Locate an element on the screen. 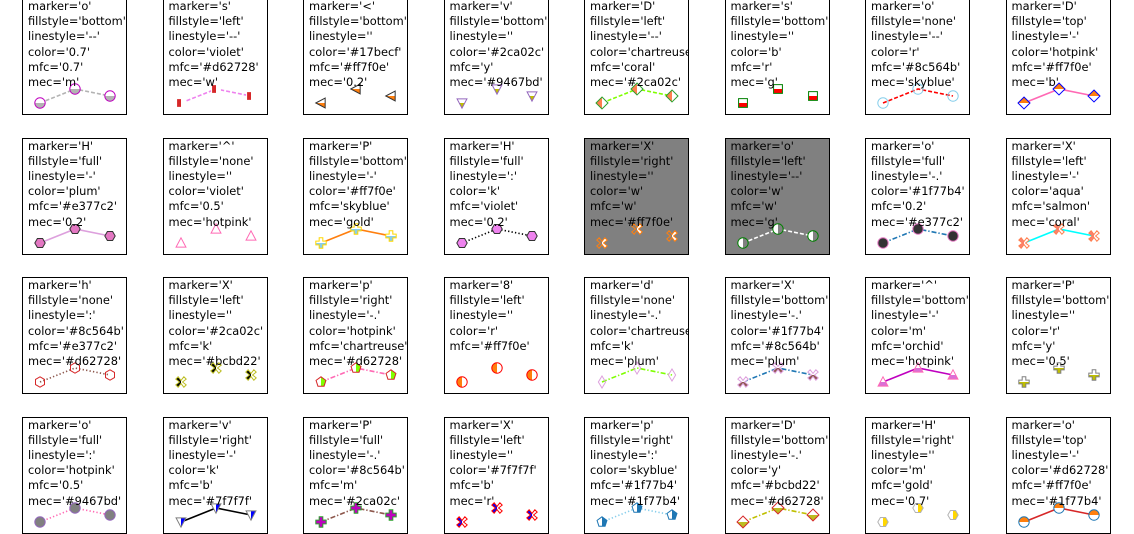  annotation-line: mec='0.2' is located at coordinates (338, 82).